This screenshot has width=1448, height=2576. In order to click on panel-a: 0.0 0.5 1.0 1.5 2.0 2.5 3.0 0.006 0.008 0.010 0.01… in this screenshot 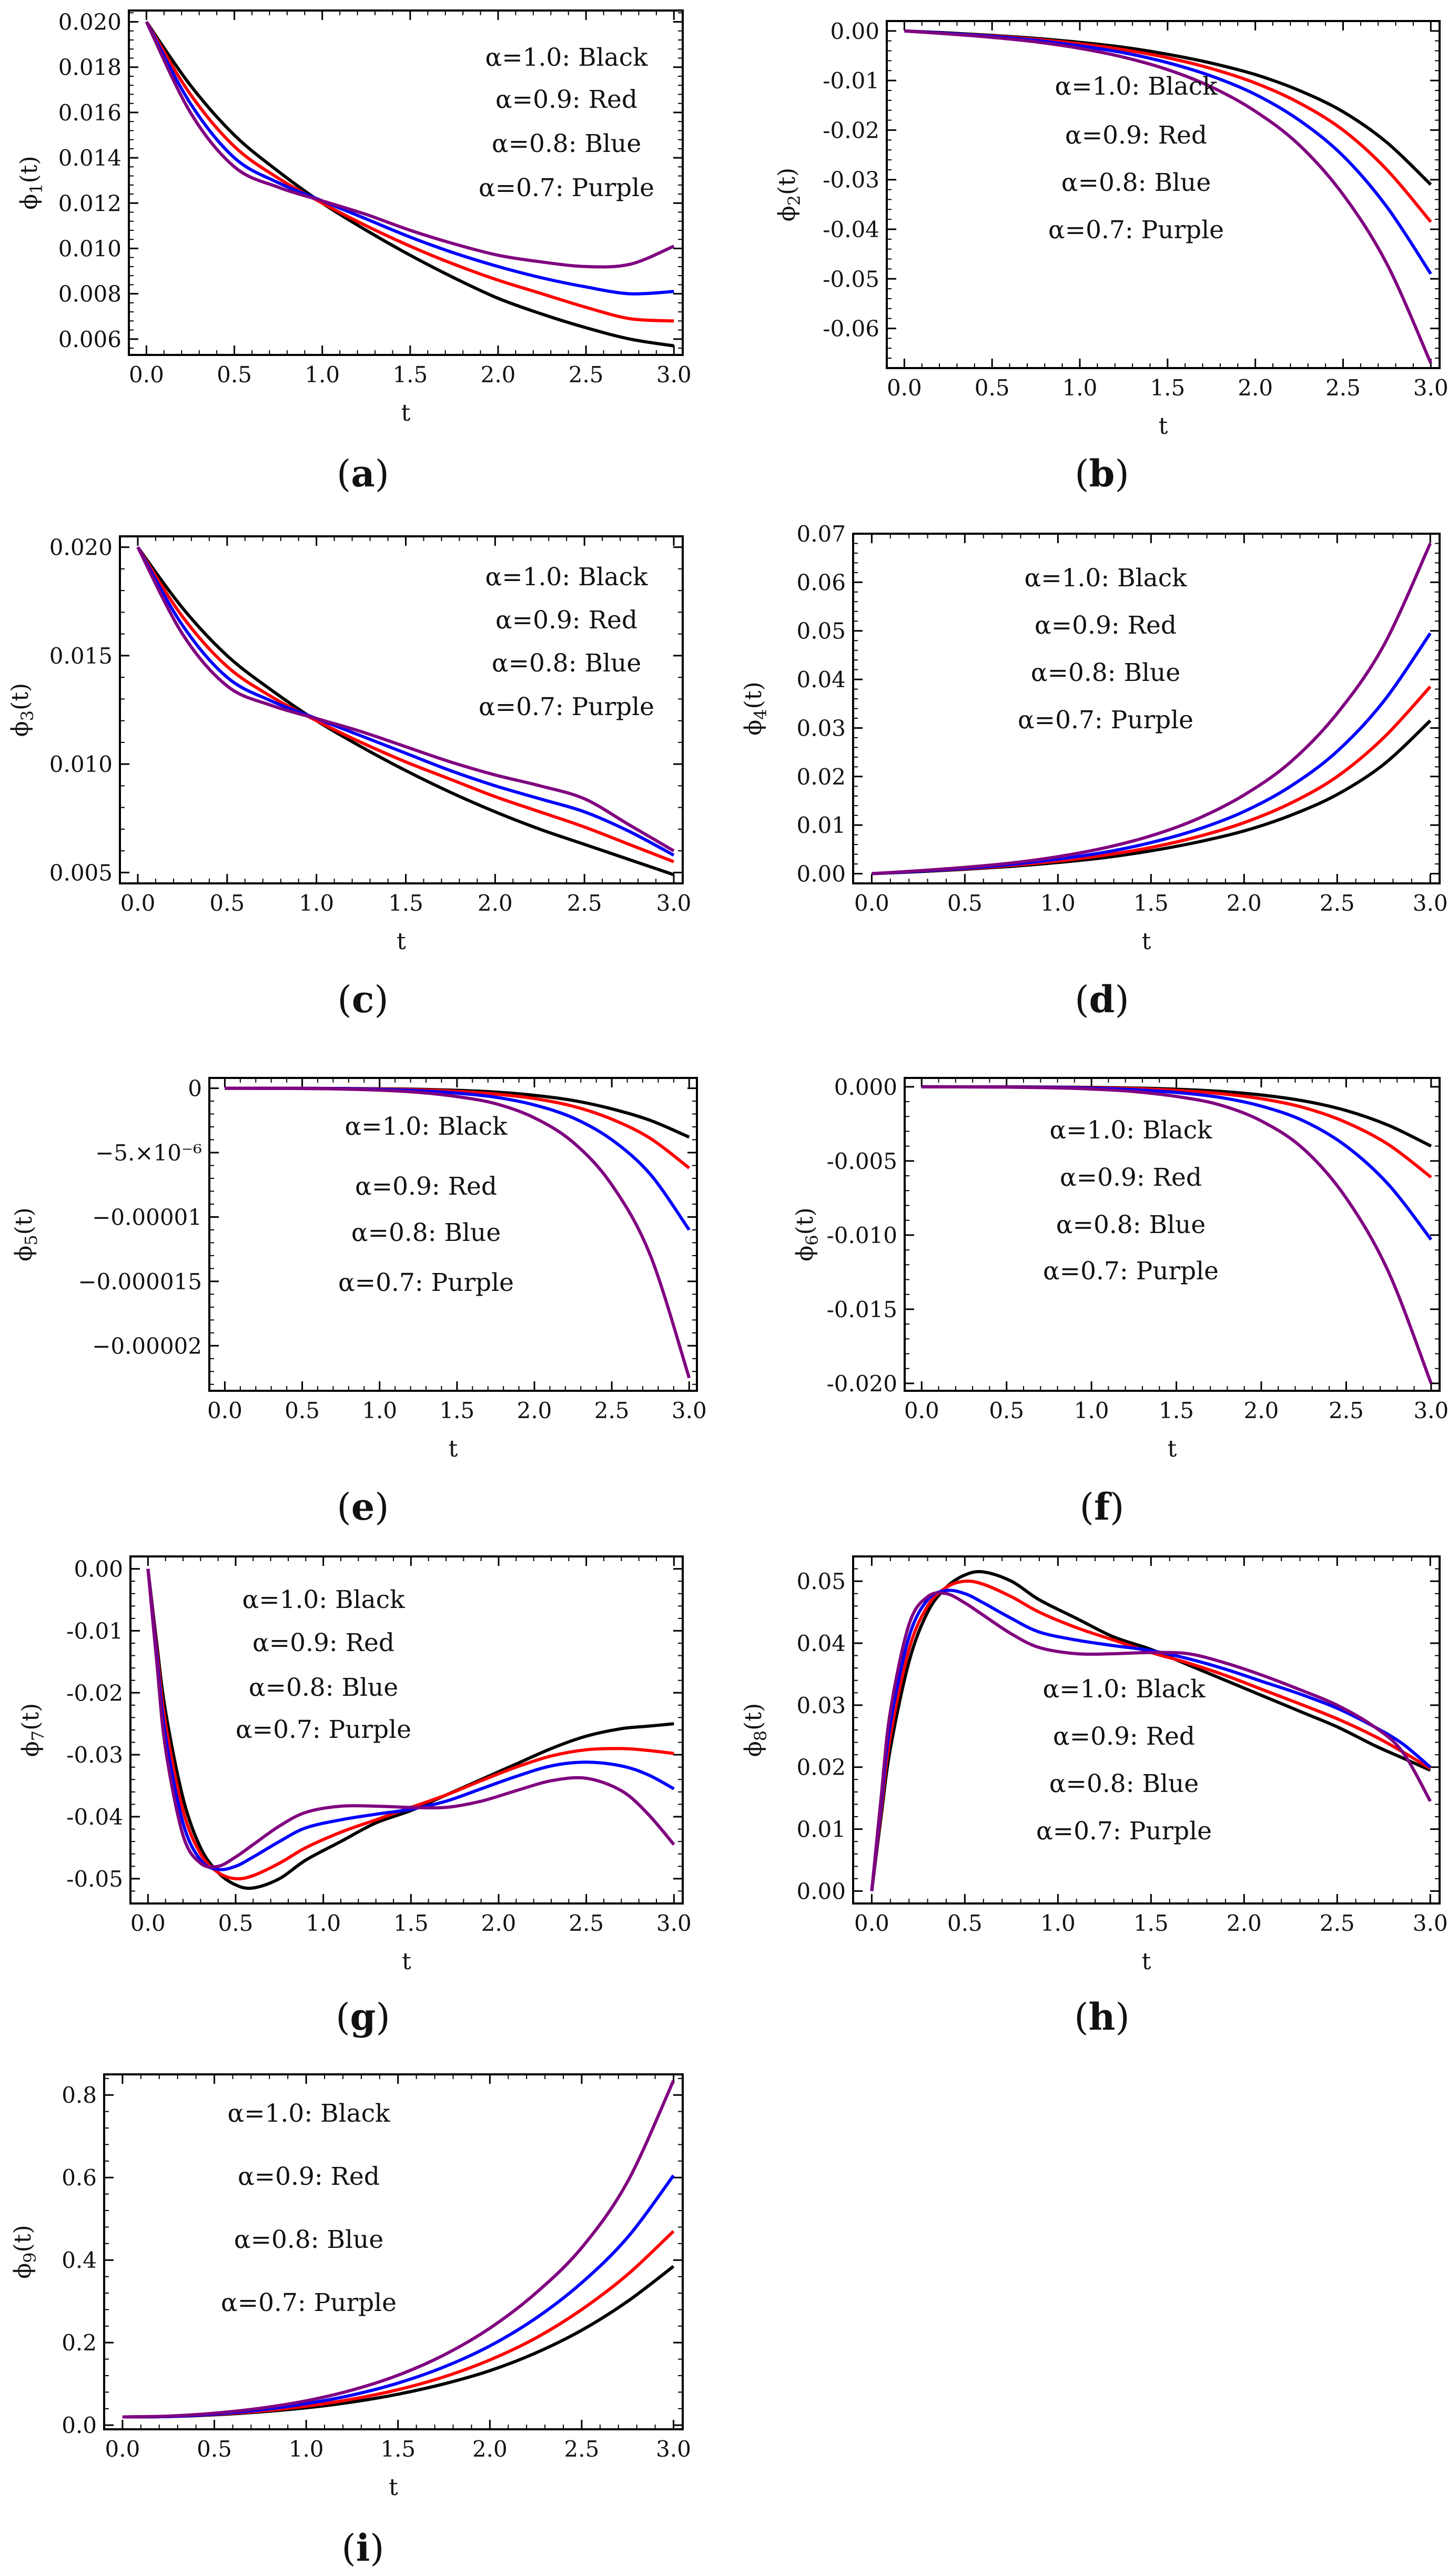, I will do `click(354, 252)`.